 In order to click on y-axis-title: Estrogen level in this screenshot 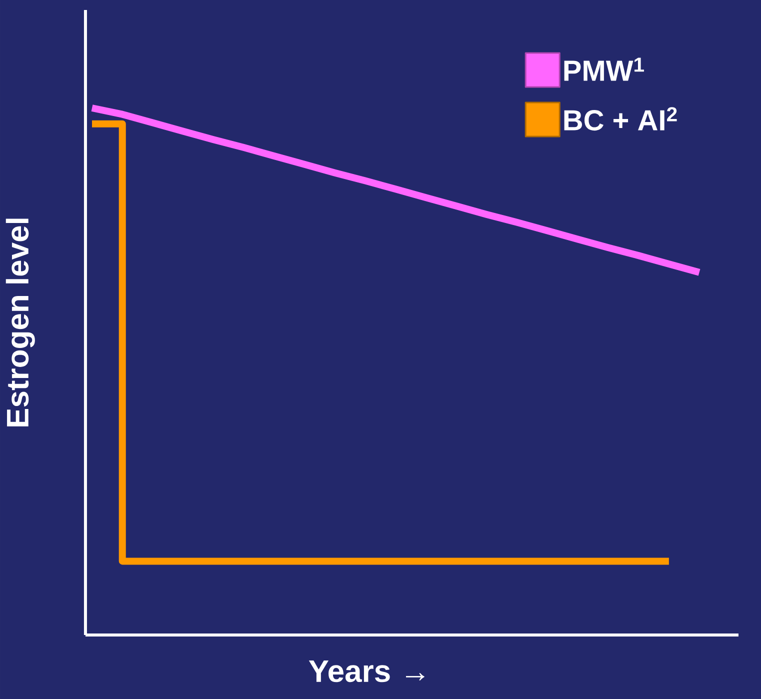, I will do `click(20, 322)`.